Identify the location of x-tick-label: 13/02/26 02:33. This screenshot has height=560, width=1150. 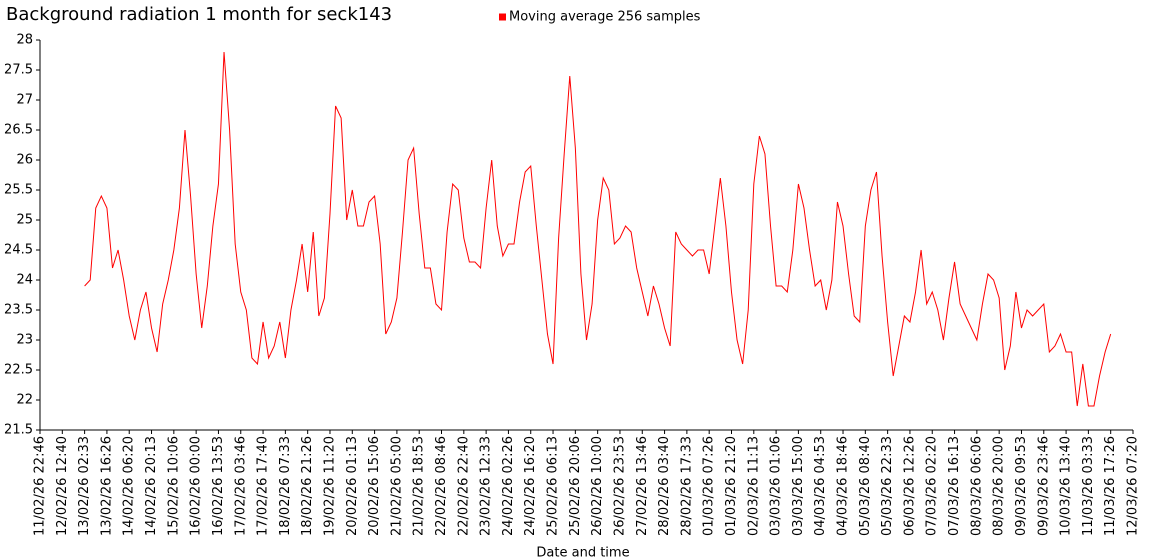
(84, 486).